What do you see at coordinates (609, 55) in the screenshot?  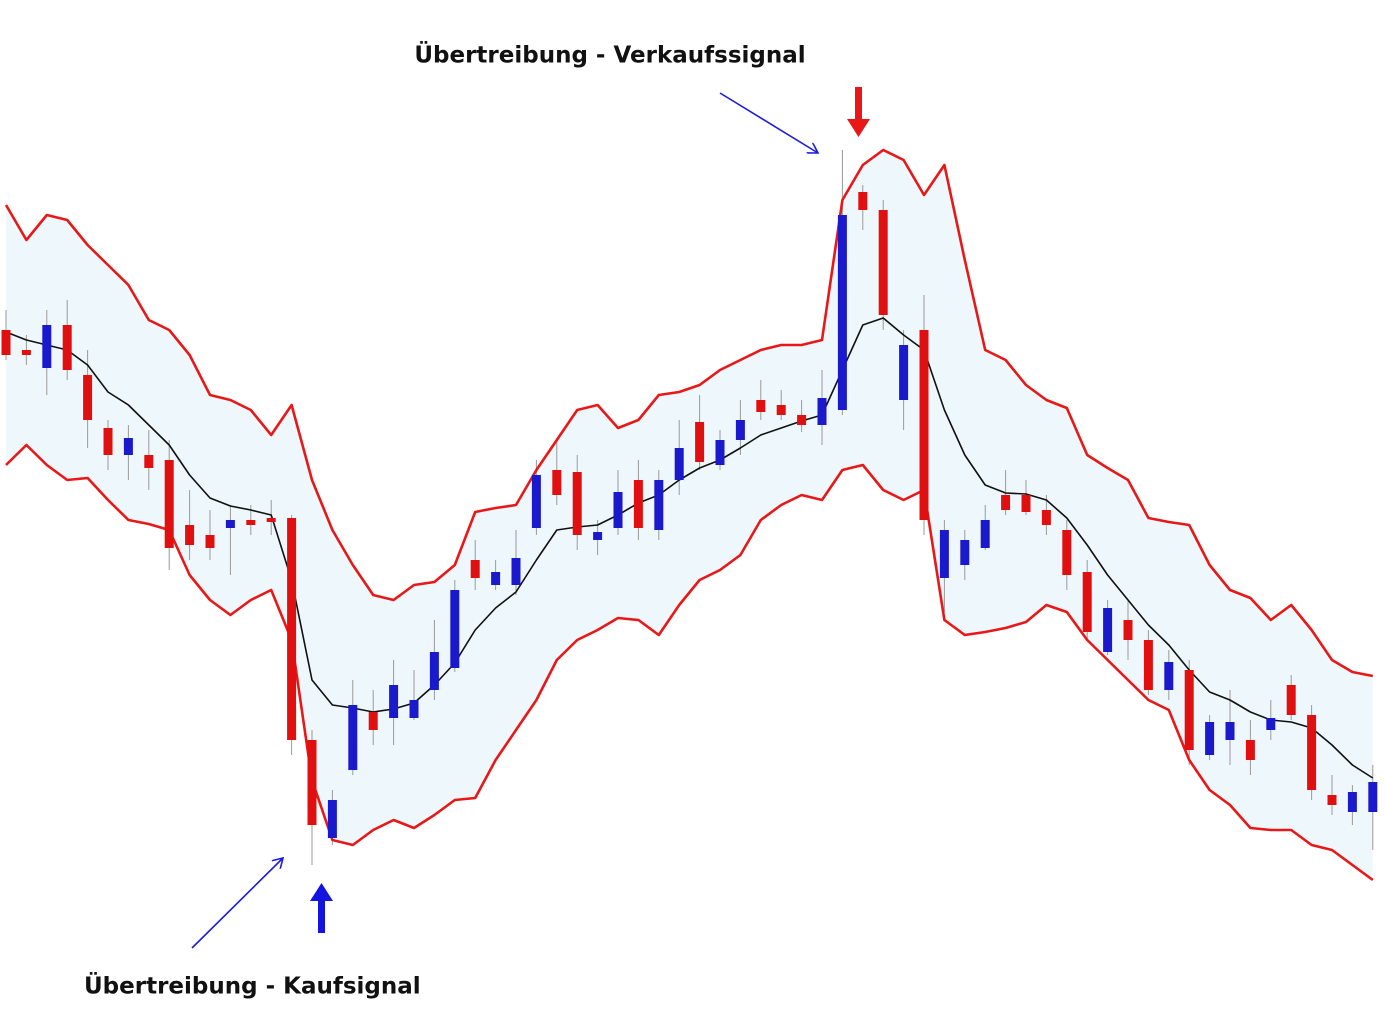 I see `annotation: Übertreibung - Verkaufssignal` at bounding box center [609, 55].